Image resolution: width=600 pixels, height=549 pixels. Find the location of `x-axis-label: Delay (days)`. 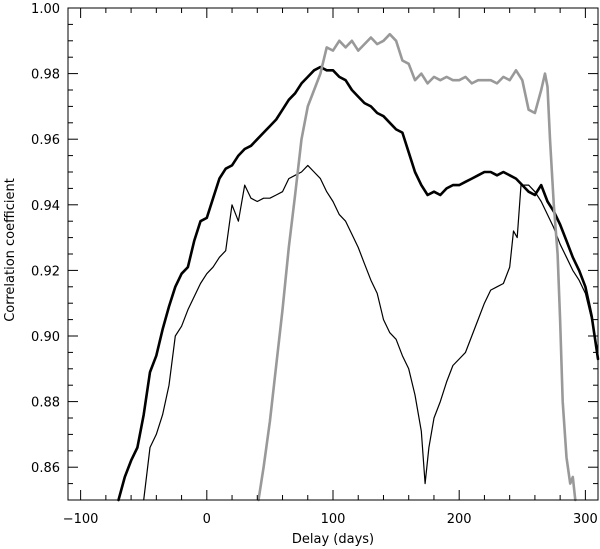

x-axis-label: Delay (days) is located at coordinates (333, 539).